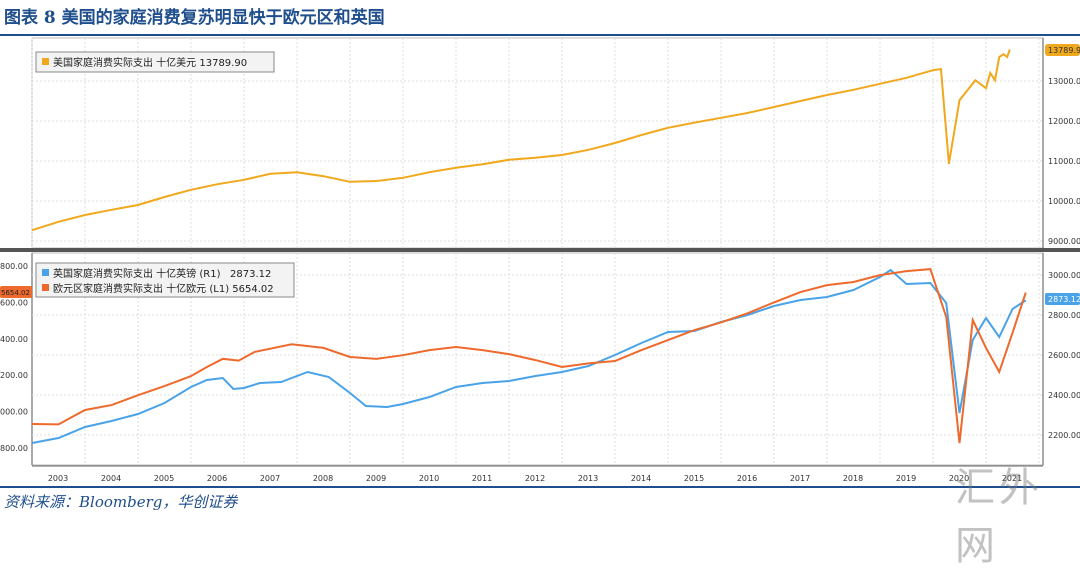 Image resolution: width=1080 pixels, height=571 pixels. What do you see at coordinates (482, 478) in the screenshot?
I see `x-tick-label: 2011` at bounding box center [482, 478].